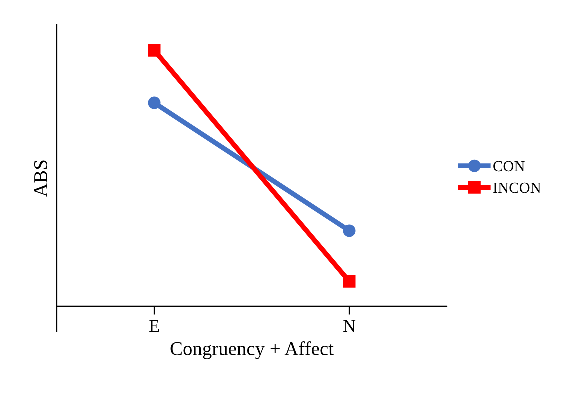  I want to click on x-tick-label: N, so click(350, 326).